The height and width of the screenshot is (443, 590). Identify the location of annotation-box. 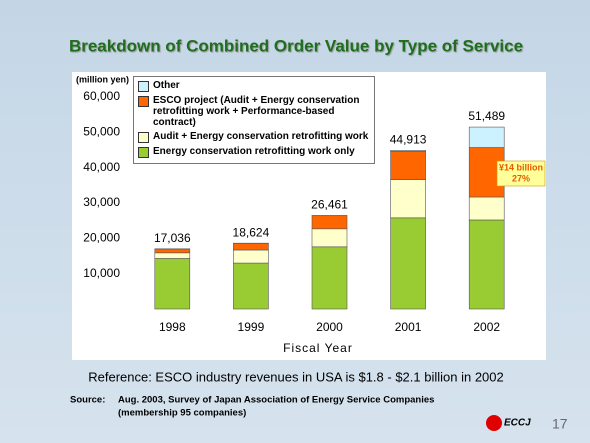
(521, 173).